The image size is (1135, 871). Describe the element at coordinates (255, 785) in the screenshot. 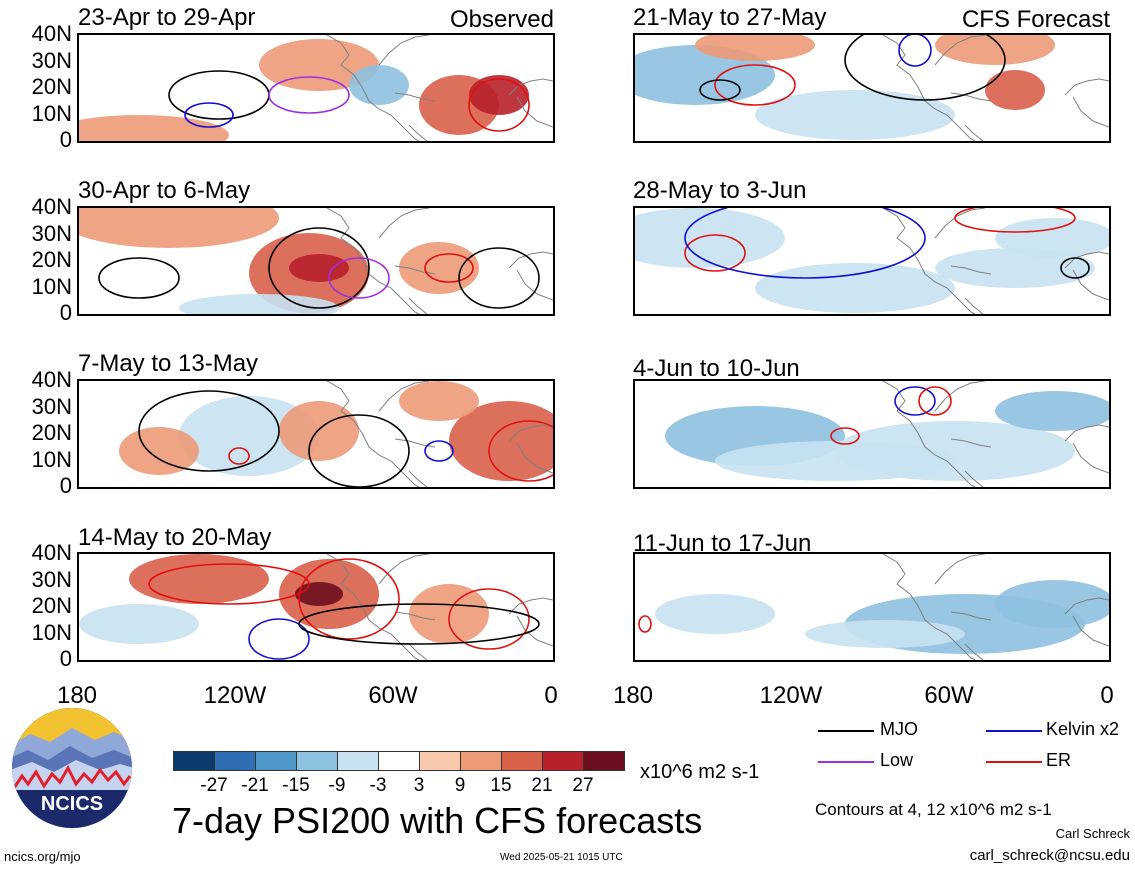

I see `colorbar-label: -21` at that location.